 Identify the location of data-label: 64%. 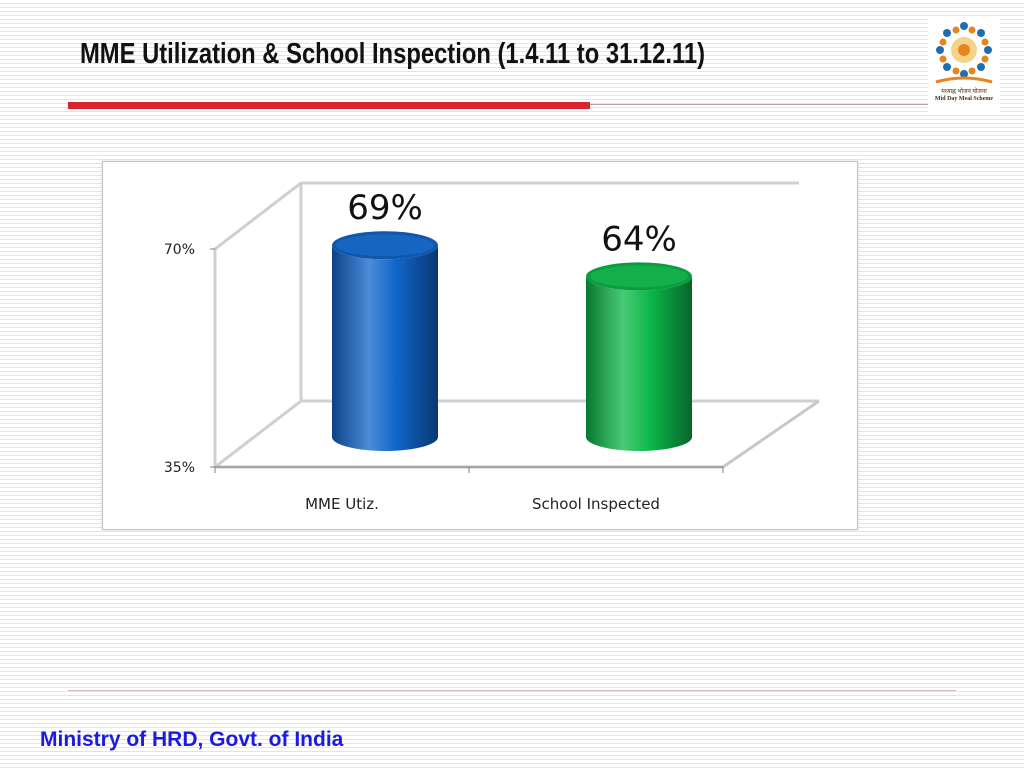
(639, 239).